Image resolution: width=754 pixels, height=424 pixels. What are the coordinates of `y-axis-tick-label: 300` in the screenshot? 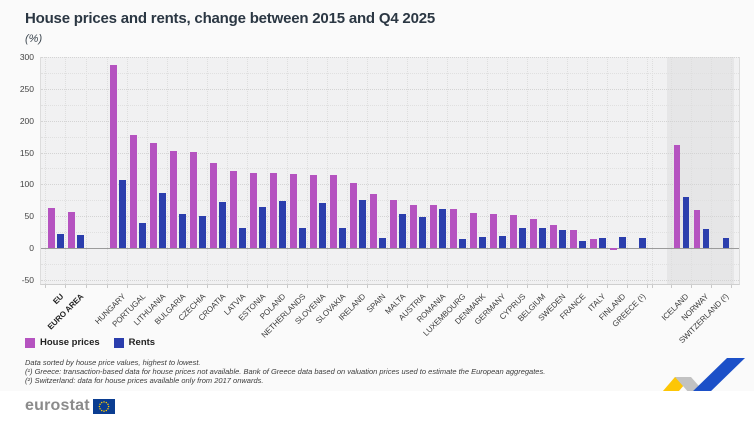 It's located at (26, 57).